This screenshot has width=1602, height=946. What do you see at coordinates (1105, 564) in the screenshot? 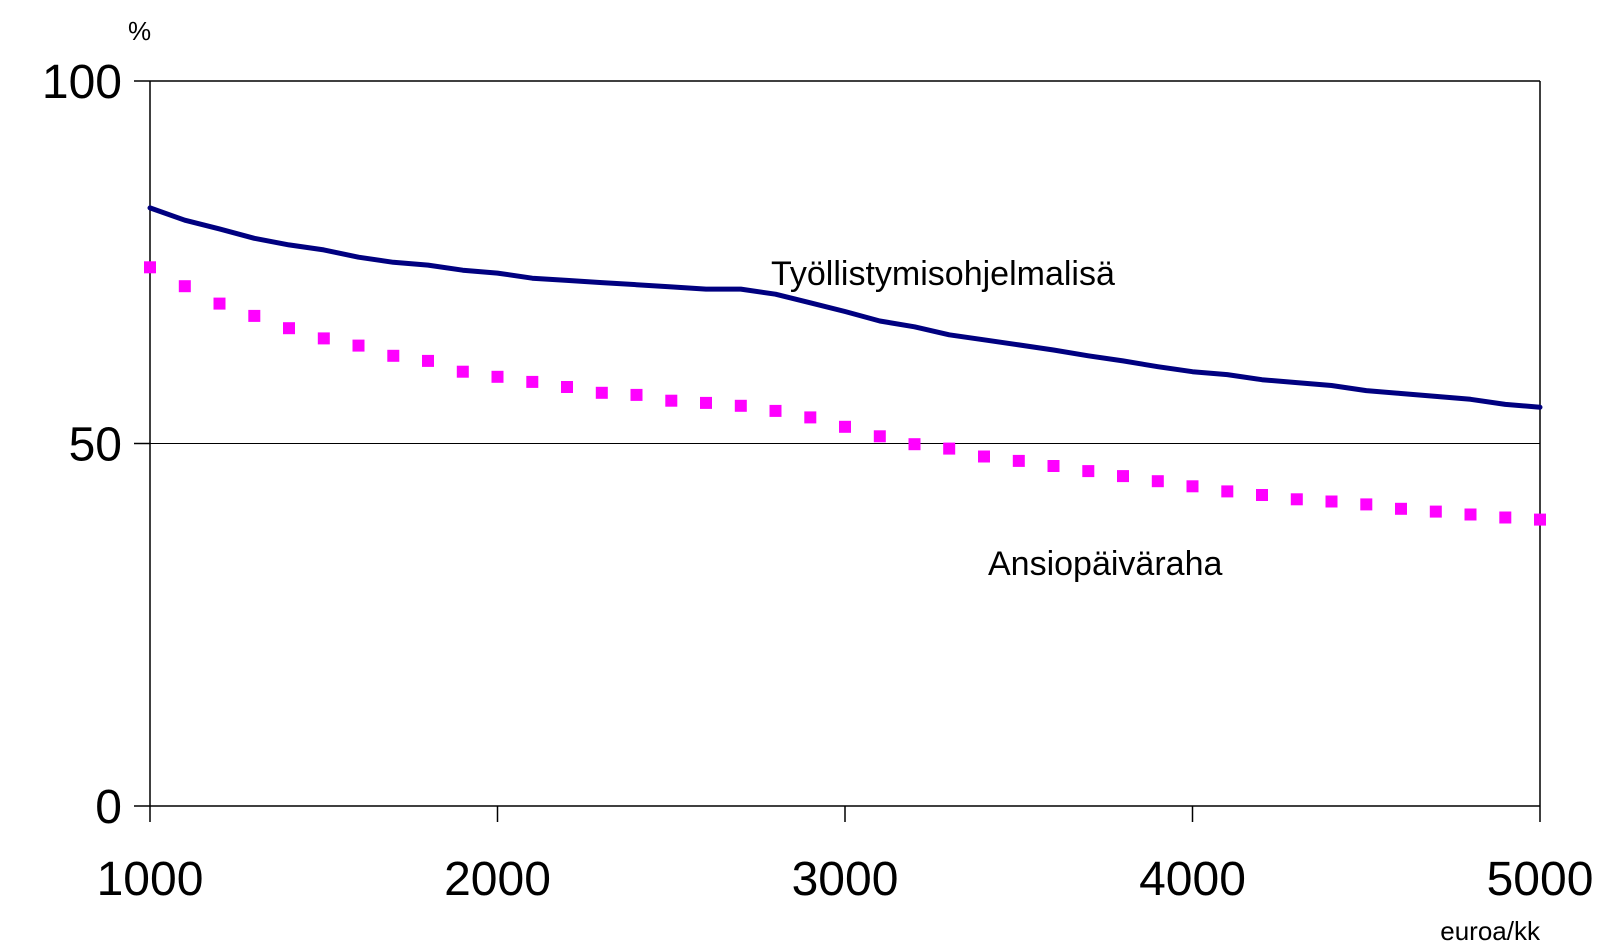
I see `series-label-ansiopaivaraha: Ansiopäiväraha` at bounding box center [1105, 564].